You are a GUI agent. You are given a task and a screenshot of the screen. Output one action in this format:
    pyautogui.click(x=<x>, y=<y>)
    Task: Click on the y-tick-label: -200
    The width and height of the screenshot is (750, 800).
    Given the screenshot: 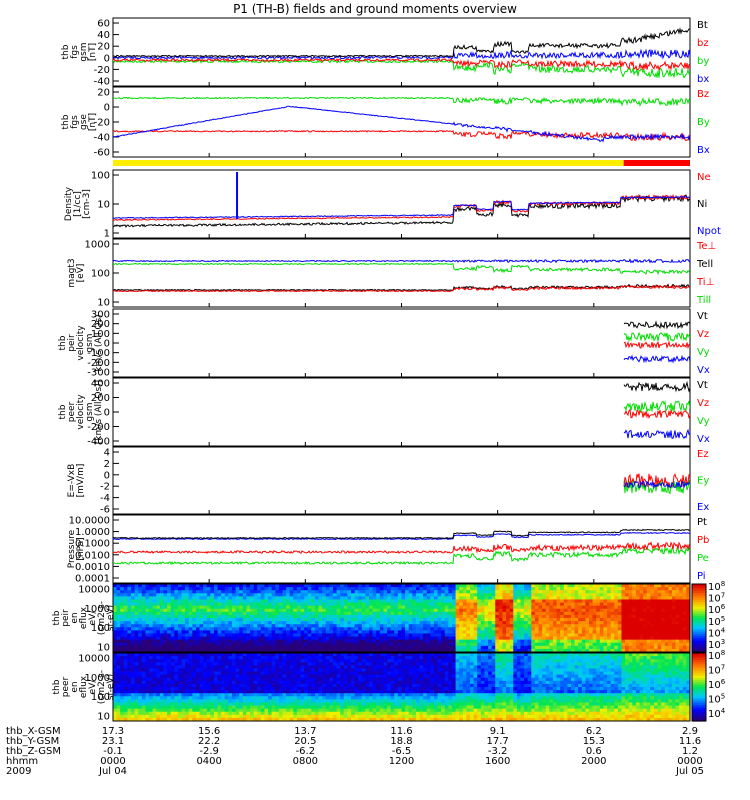 What is the action you would take?
    pyautogui.click(x=98, y=427)
    